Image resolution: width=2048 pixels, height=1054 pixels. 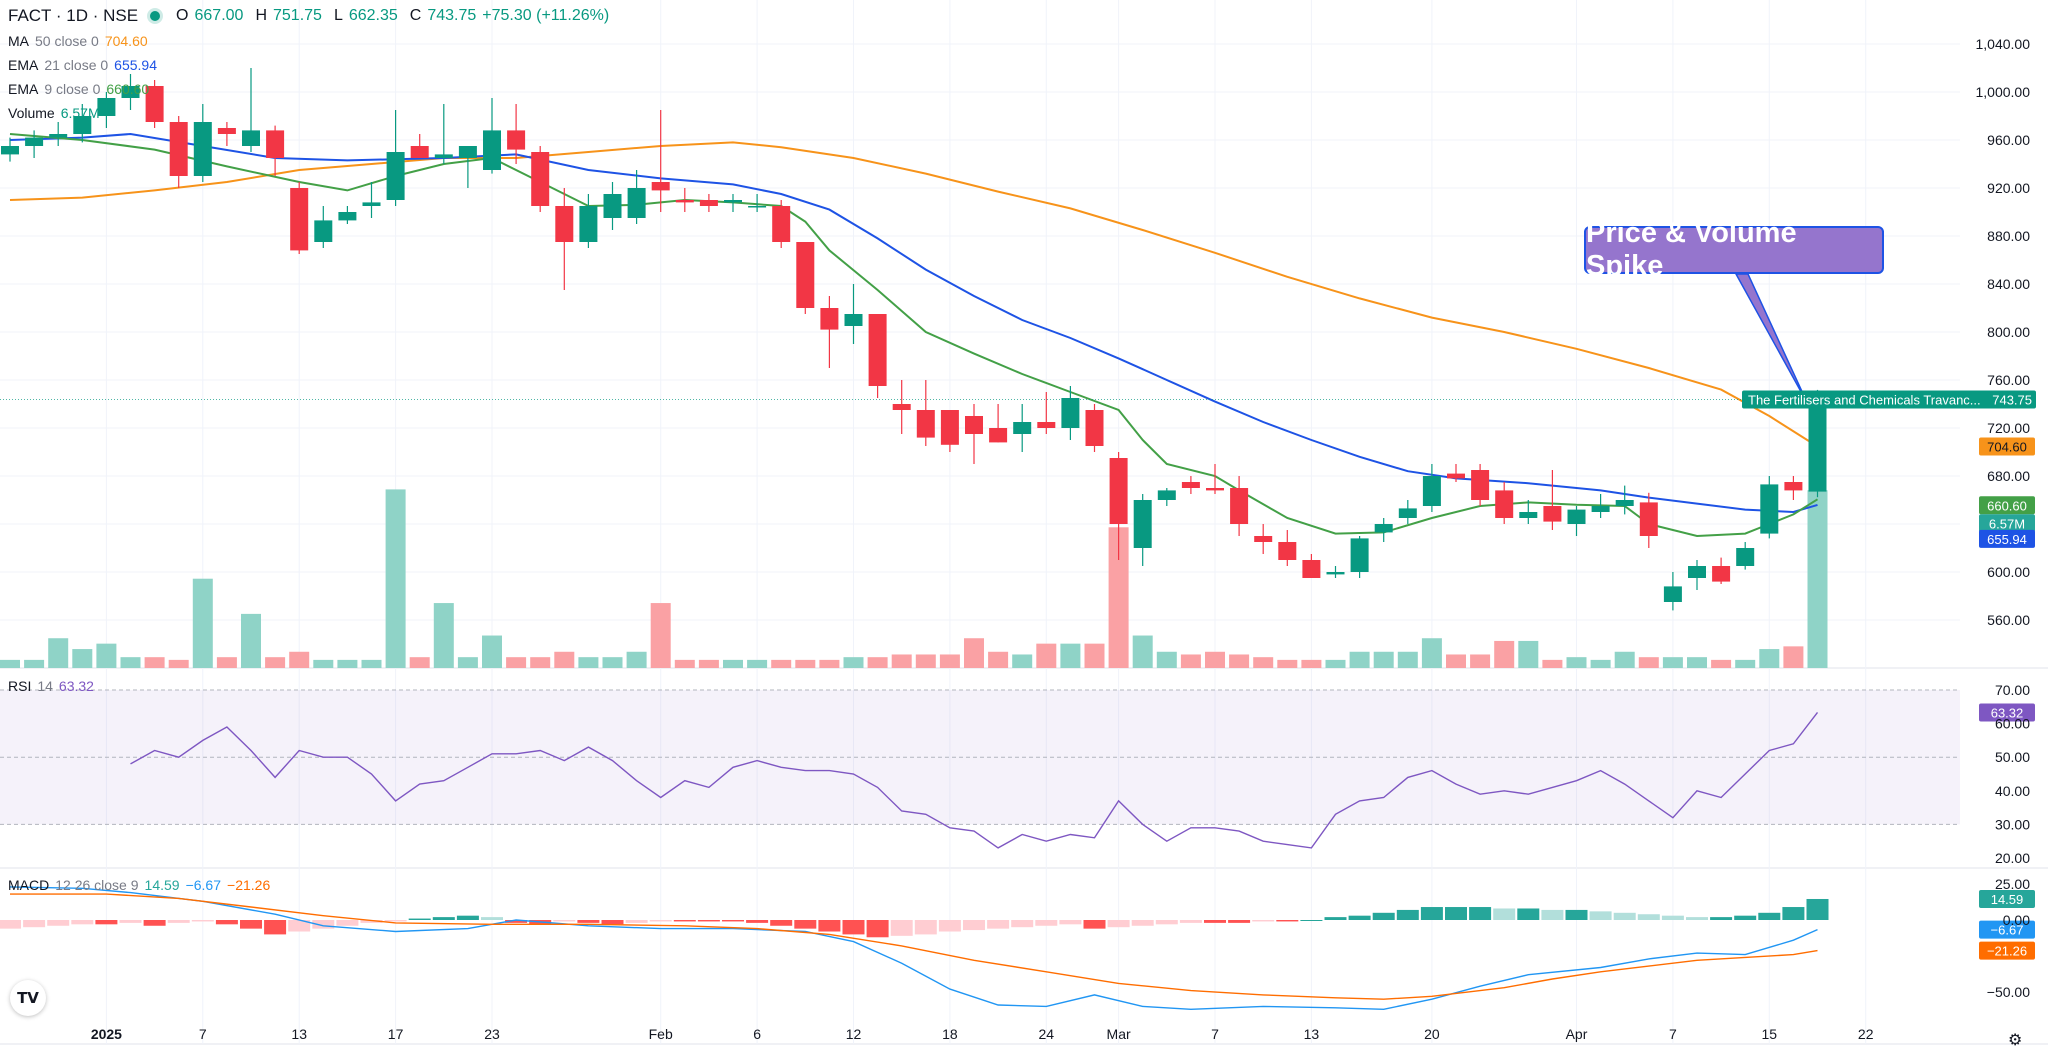 I want to click on price-tick-label: 720.00, so click(x=2008, y=428).